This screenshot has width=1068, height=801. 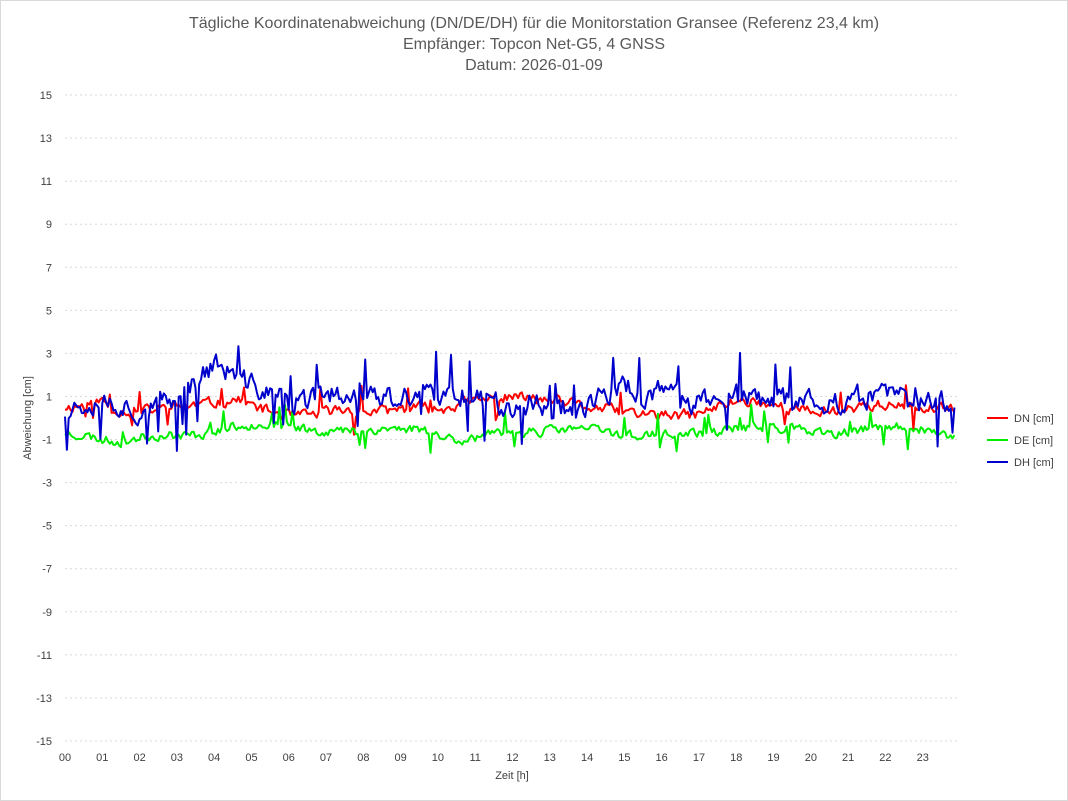 I want to click on x-tick-label: 22, so click(x=885, y=758).